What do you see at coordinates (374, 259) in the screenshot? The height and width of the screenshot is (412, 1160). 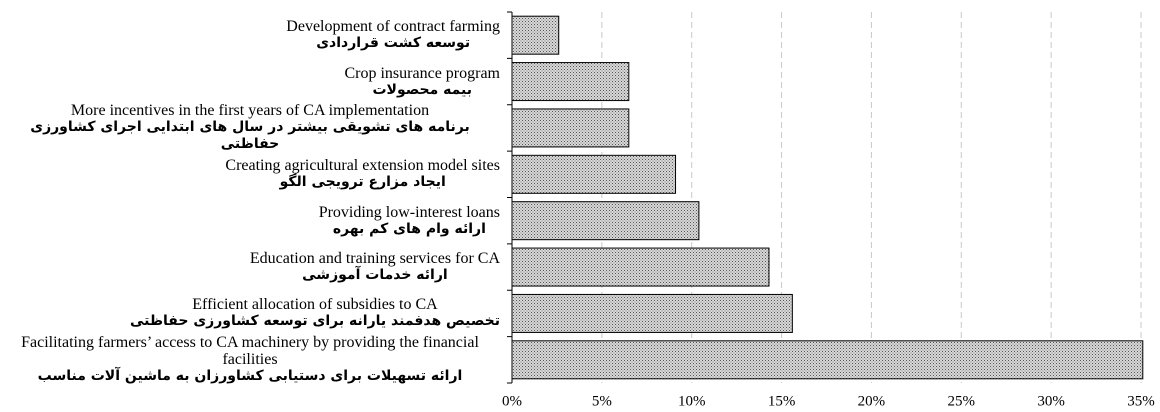 I see `category-name: Education and training services for CA` at bounding box center [374, 259].